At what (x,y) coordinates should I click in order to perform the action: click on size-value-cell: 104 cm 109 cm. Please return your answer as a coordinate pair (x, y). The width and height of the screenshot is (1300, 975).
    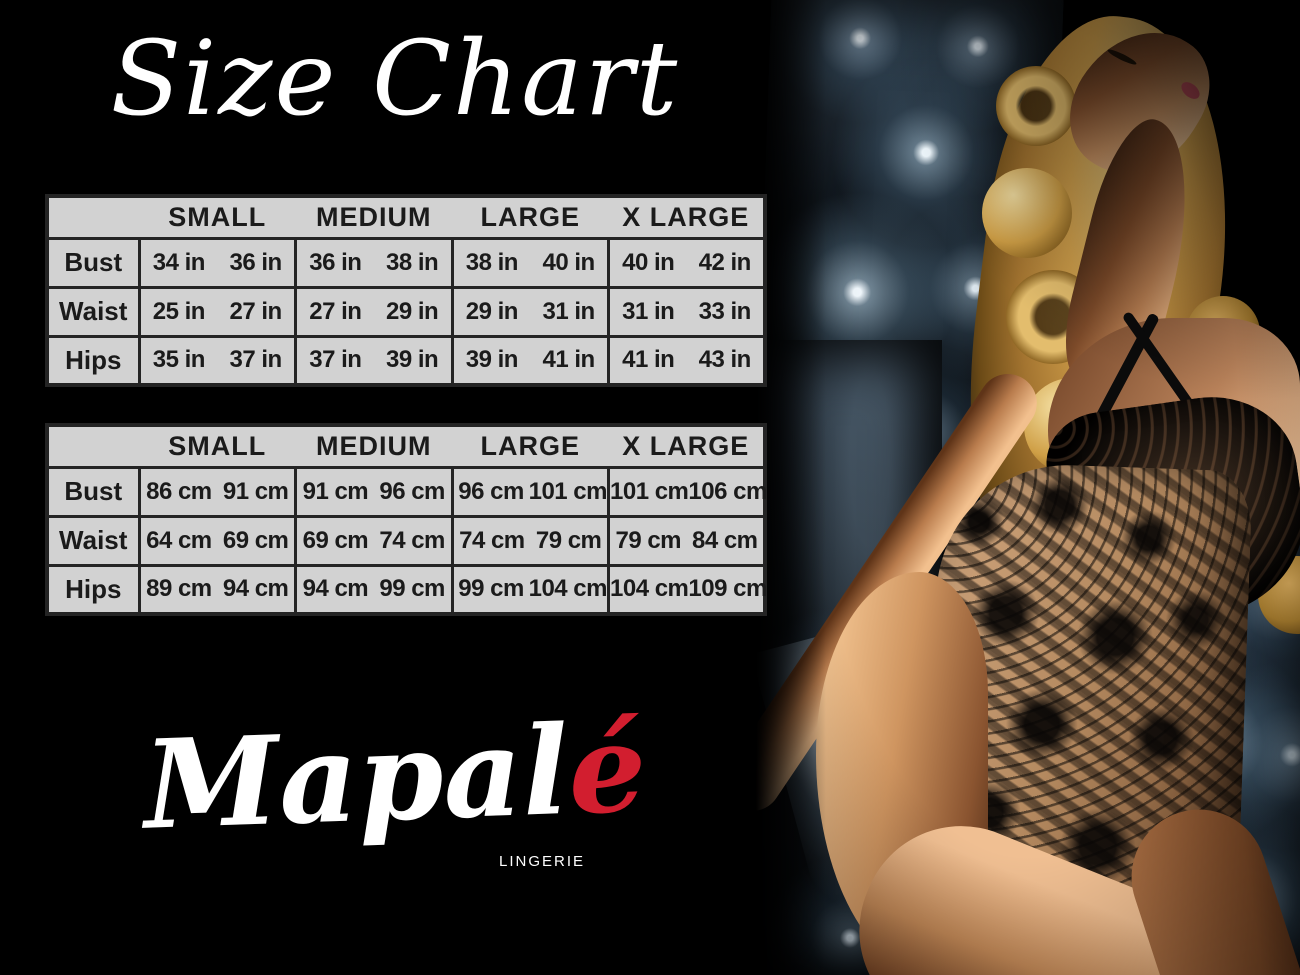
    Looking at the image, I should click on (687, 588).